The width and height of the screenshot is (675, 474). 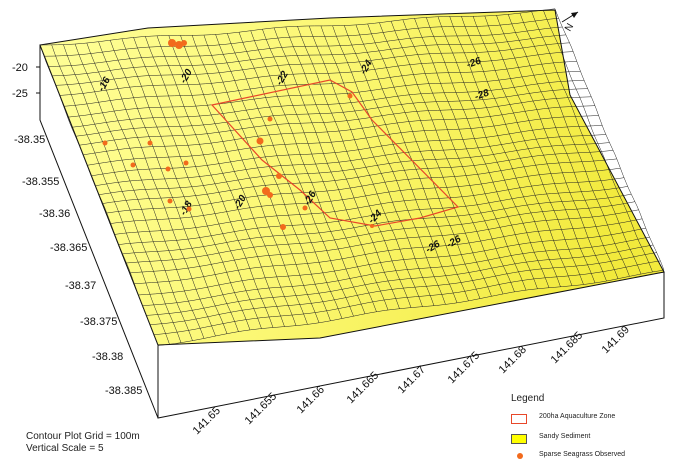 What do you see at coordinates (83, 436) in the screenshot?
I see `grid-note: Contour Plot Grid = 100m` at bounding box center [83, 436].